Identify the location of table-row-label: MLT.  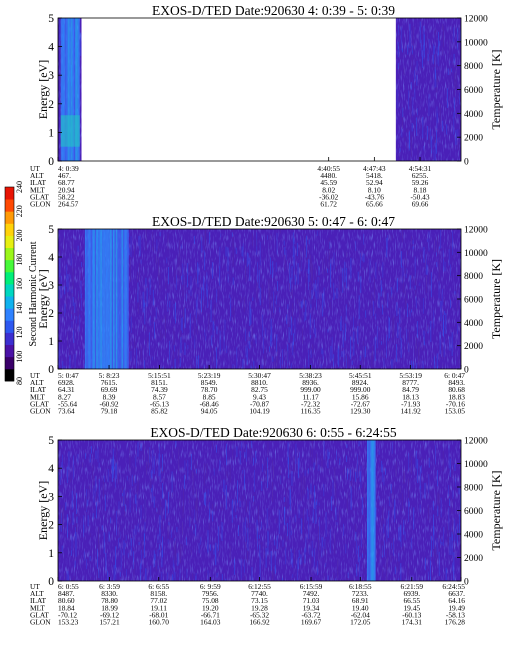
(37, 189).